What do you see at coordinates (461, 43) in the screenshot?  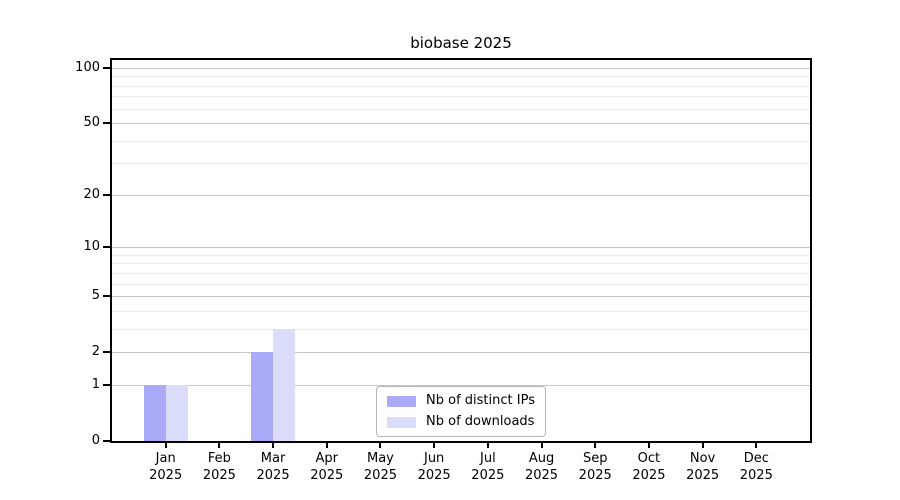 I see `chart-title: biobase 2025` at bounding box center [461, 43].